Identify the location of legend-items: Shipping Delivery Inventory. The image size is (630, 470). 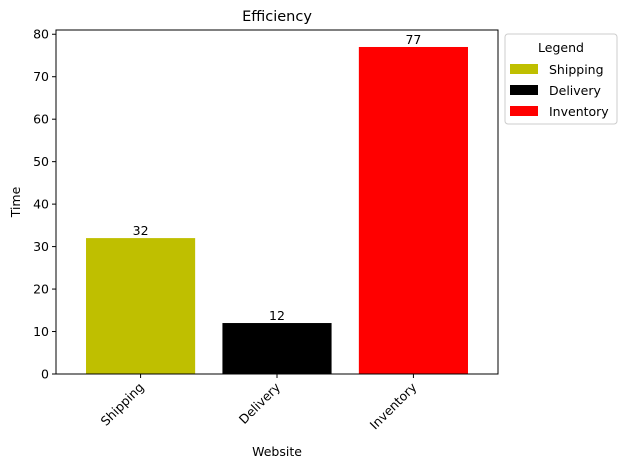
(559, 90).